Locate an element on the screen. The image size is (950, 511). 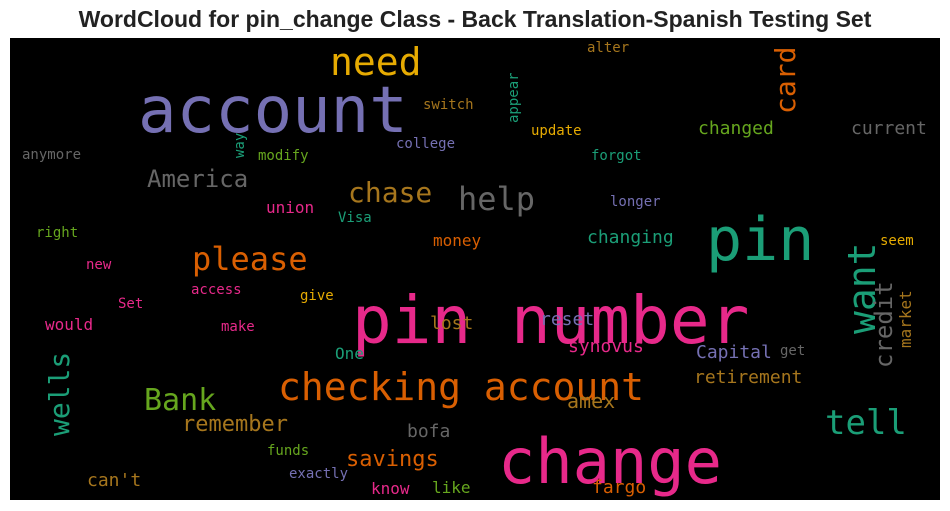
word-would: would is located at coordinates (69, 324).